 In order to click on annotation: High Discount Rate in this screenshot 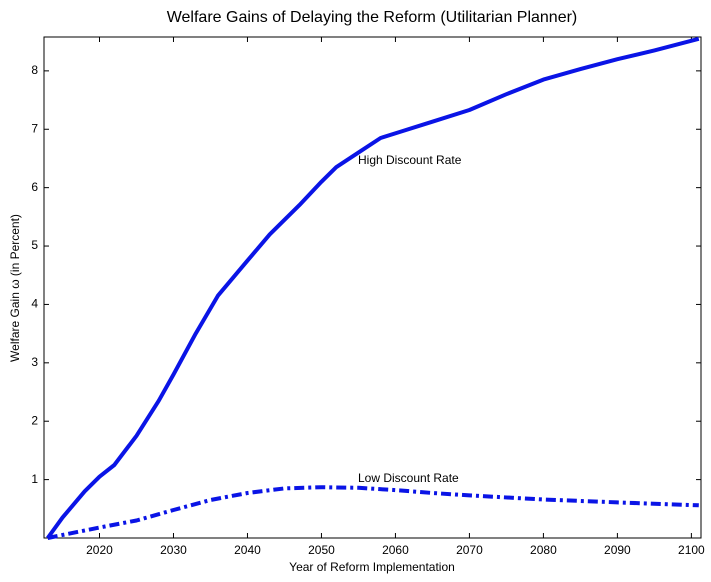, I will do `click(410, 160)`.